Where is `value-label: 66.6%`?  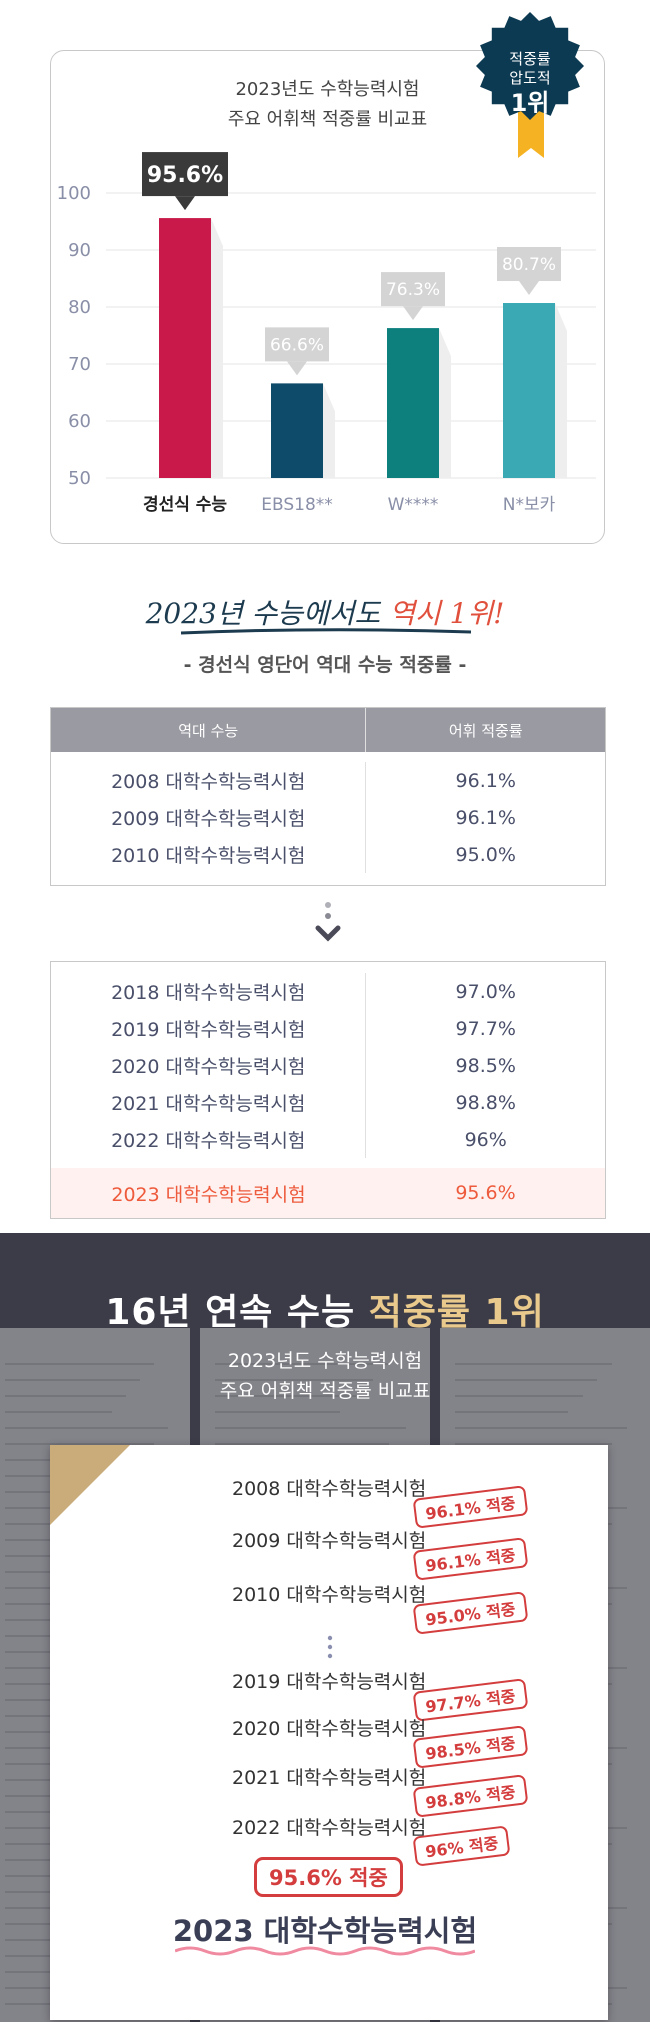 value-label: 66.6% is located at coordinates (297, 345).